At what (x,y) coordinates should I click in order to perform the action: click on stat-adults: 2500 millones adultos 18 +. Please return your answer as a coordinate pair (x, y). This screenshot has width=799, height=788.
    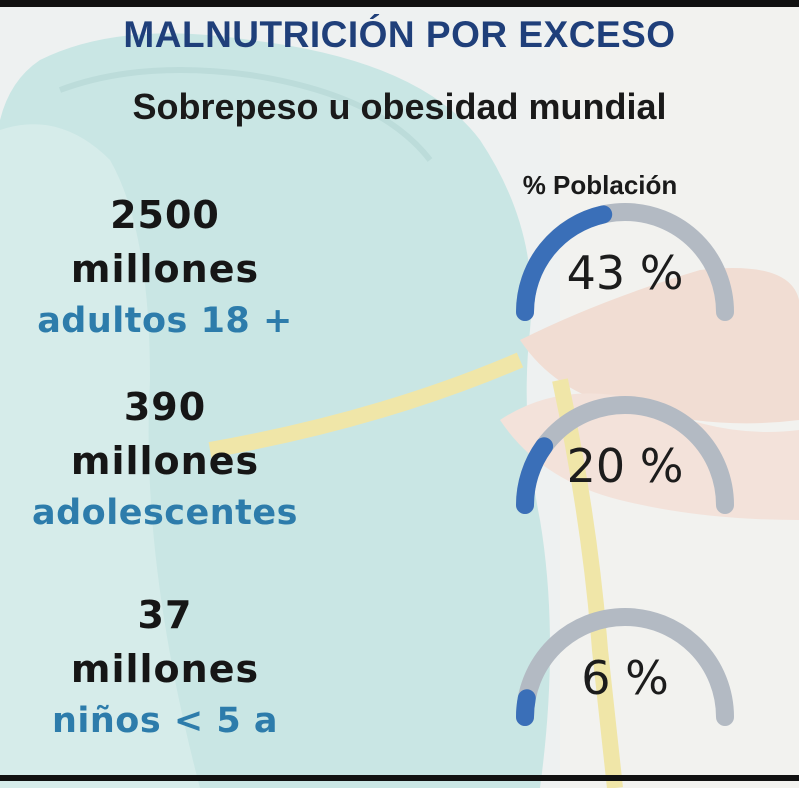
    Looking at the image, I should click on (165, 267).